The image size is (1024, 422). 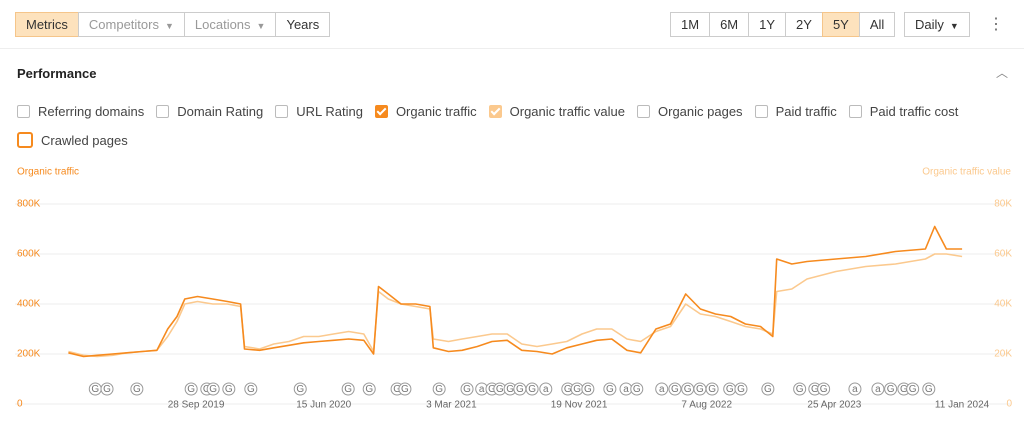 What do you see at coordinates (795, 111) in the screenshot?
I see `metric-checkbox: Paid traffic` at bounding box center [795, 111].